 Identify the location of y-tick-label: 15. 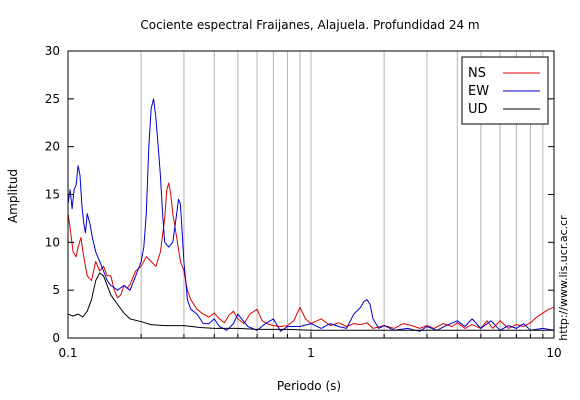
(52, 195).